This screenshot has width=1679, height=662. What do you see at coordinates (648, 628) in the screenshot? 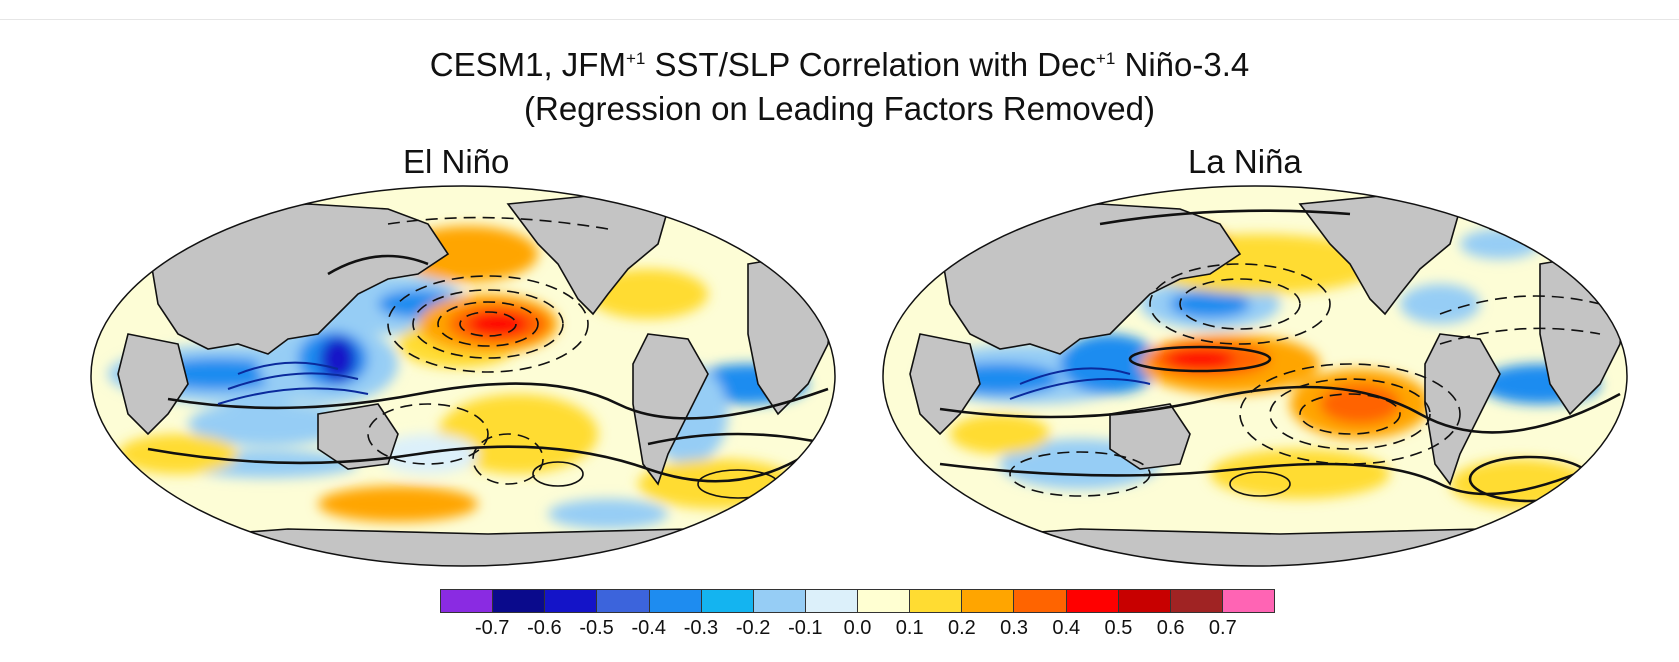
I see `colorbar-tick-label: -0.4` at bounding box center [648, 628].